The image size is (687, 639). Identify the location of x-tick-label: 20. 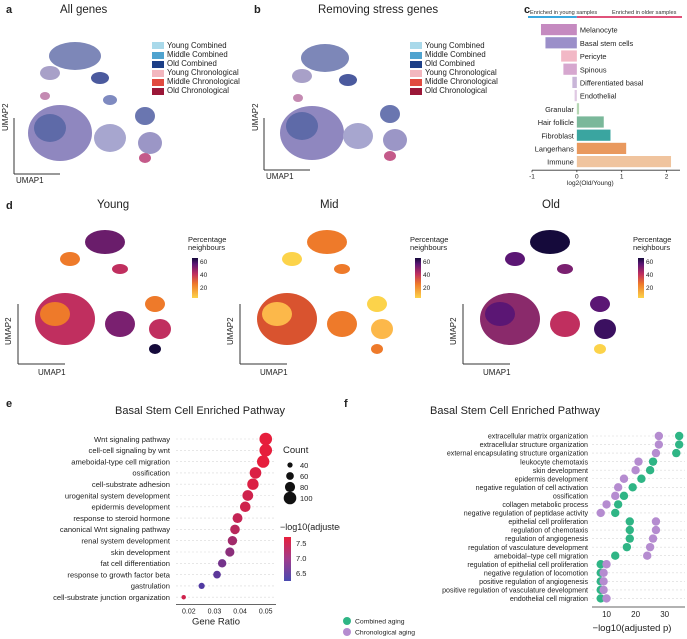
(635, 614).